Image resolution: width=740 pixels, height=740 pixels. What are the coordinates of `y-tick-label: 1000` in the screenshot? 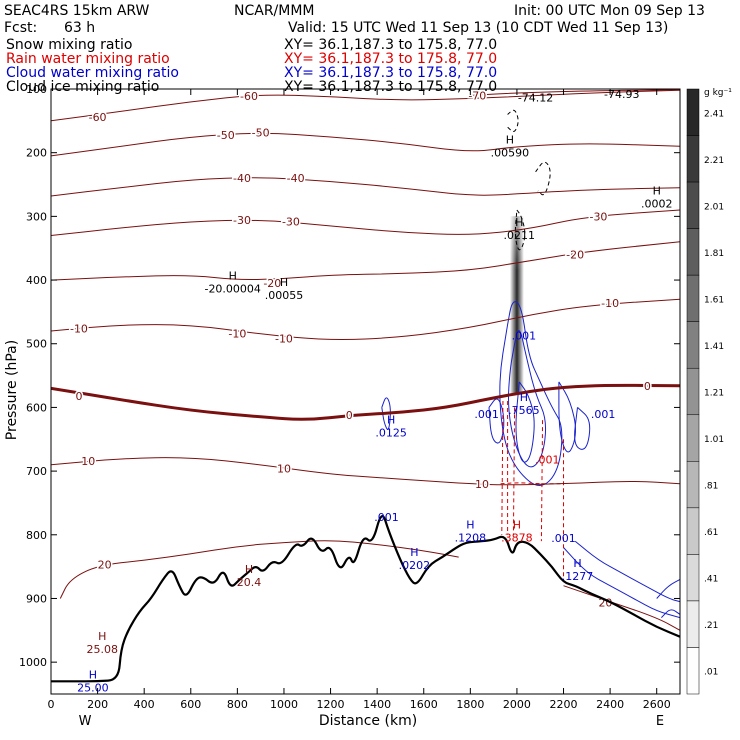 It's located at (33, 662).